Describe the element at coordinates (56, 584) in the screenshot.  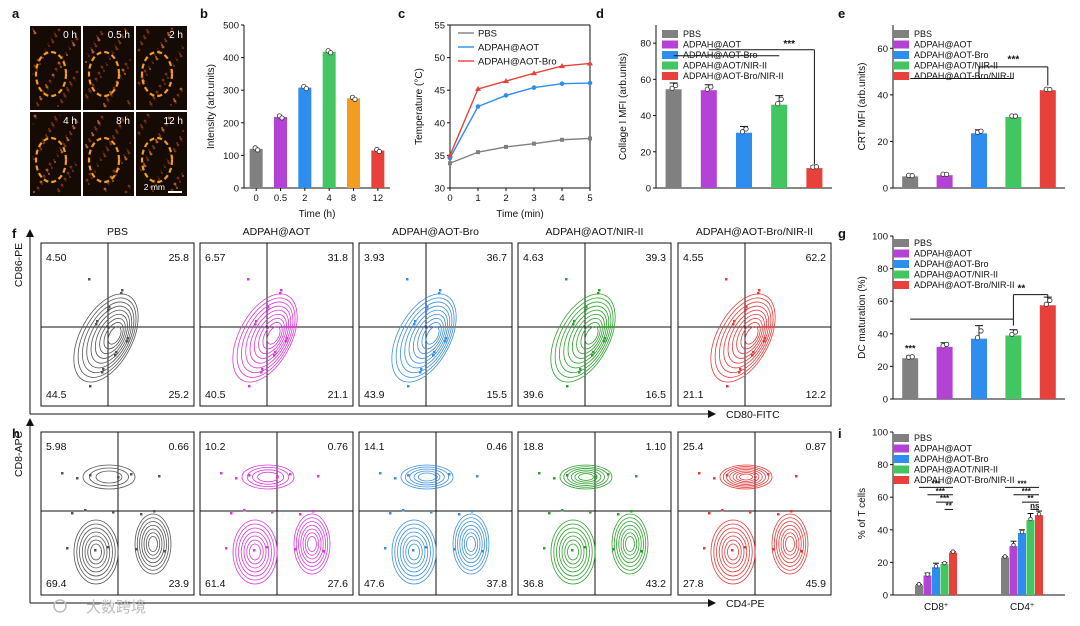
I see `quadrant-value-ll: 69.4` at that location.